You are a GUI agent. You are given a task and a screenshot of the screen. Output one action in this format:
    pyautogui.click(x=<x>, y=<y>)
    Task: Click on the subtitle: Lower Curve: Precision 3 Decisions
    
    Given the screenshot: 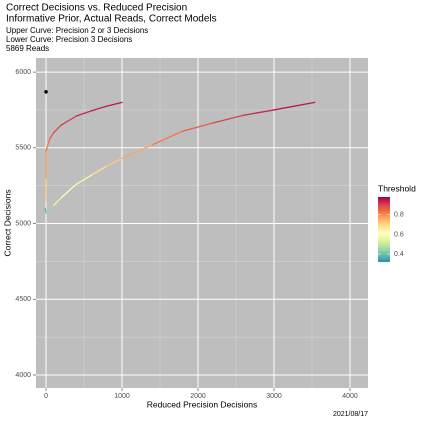 What is the action you would take?
    pyautogui.click(x=69, y=39)
    